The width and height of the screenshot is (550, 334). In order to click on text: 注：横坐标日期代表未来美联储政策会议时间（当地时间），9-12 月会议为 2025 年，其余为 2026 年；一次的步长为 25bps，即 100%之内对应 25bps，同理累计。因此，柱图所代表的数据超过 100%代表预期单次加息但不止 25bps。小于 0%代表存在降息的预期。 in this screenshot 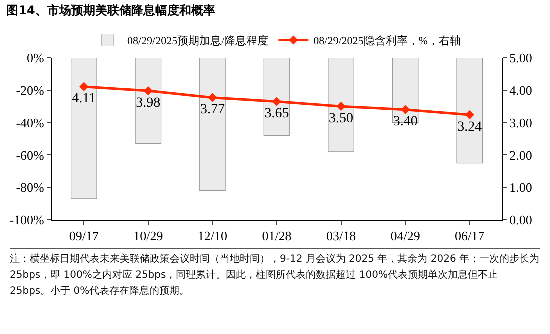, I will do `click(275, 275)`.